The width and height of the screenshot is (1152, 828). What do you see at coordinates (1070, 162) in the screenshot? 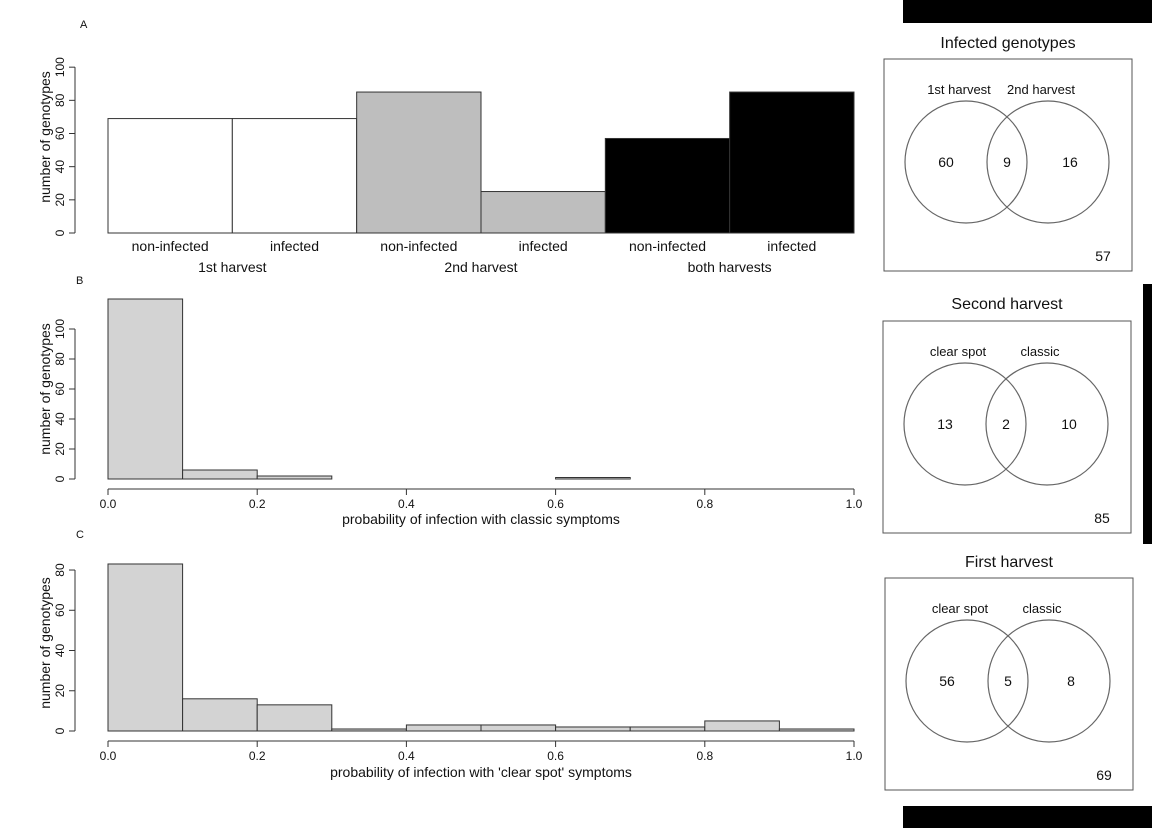
I see `venn-right-count: 16` at bounding box center [1070, 162].